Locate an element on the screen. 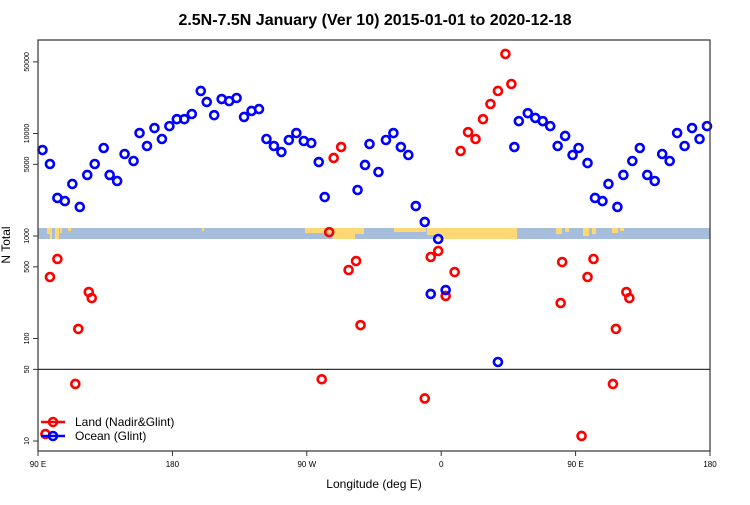  land-ocean-map-strip is located at coordinates (374, 233).